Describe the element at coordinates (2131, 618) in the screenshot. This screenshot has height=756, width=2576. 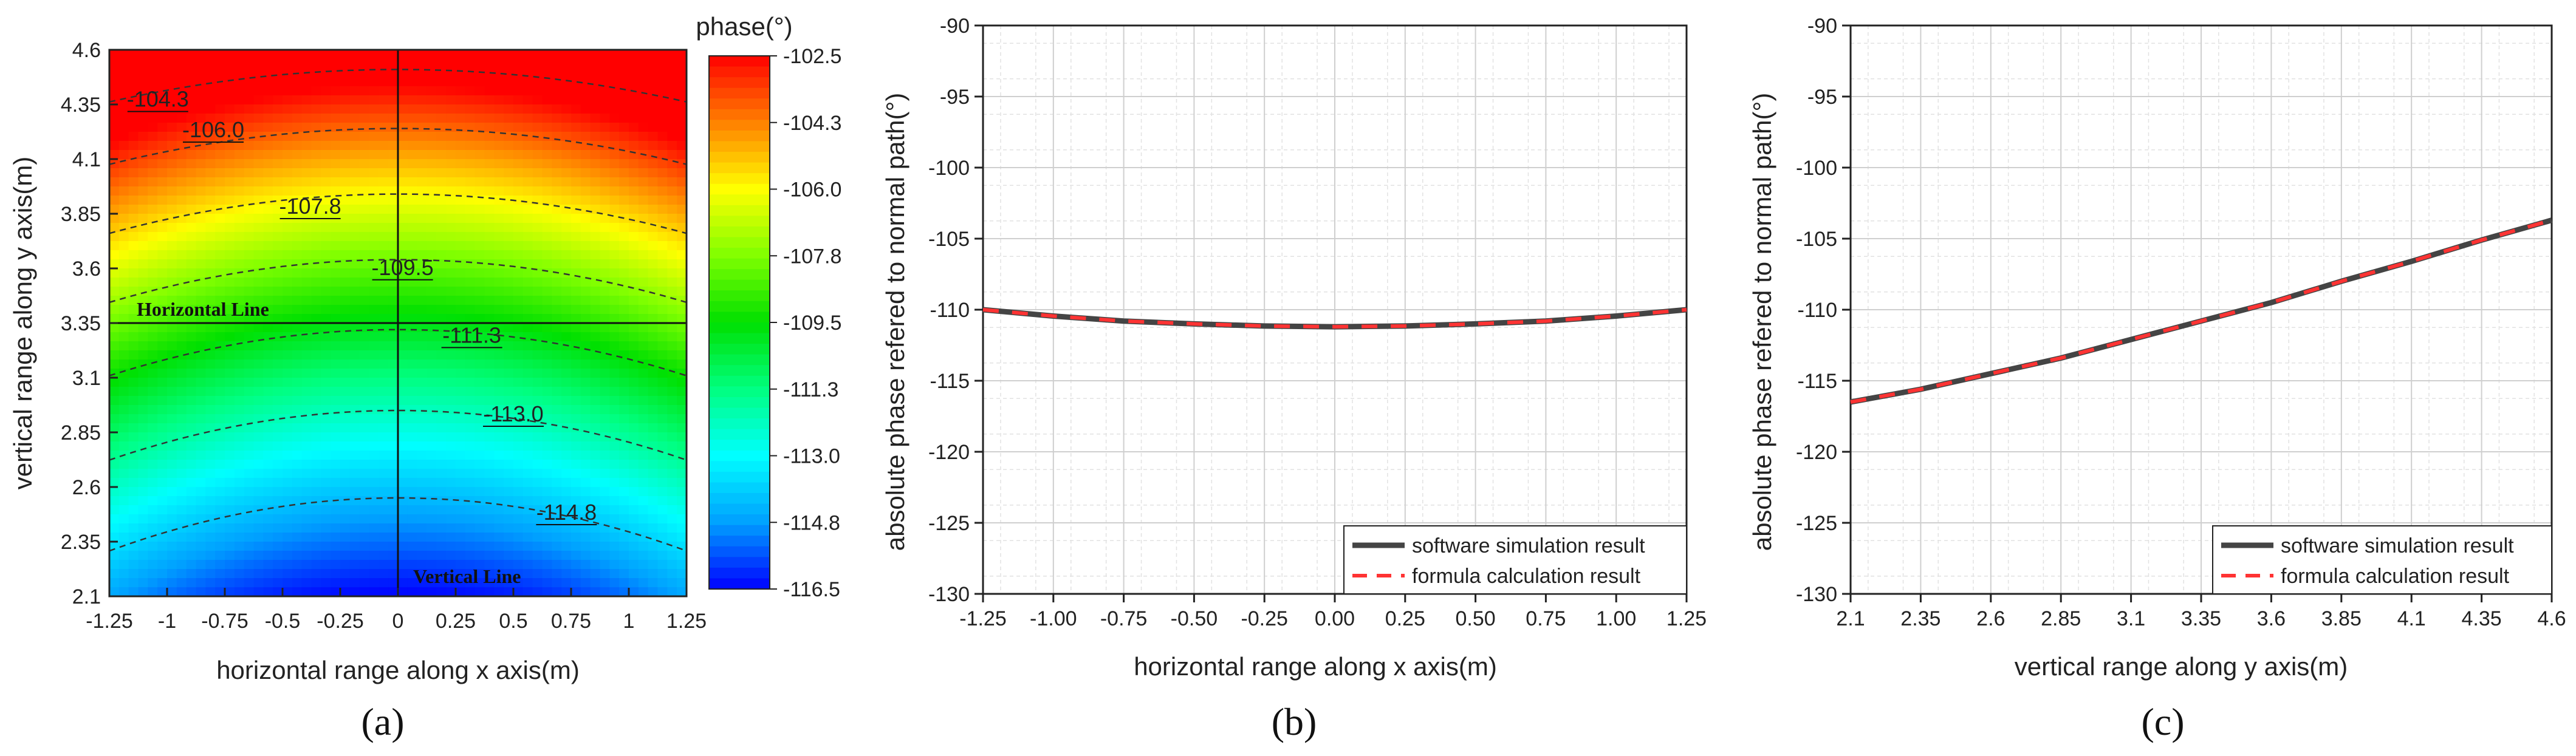
I see `x-tick-label: 3.1` at that location.